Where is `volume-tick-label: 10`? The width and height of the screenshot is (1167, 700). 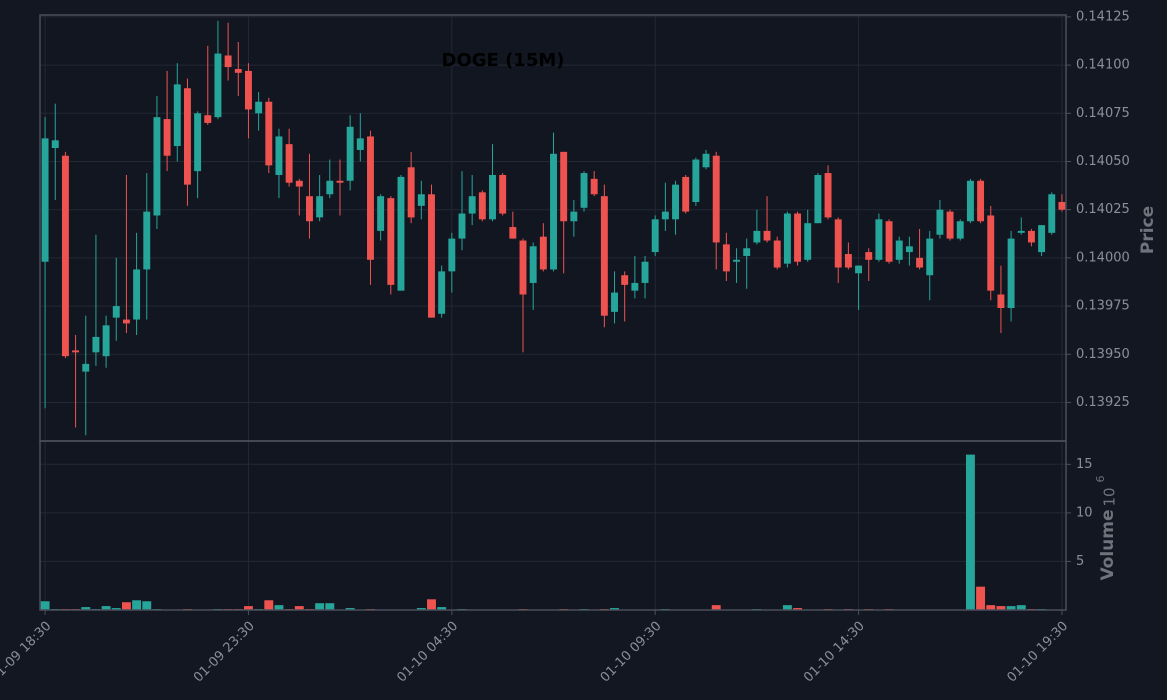 volume-tick-label: 10 is located at coordinates (1084, 512).